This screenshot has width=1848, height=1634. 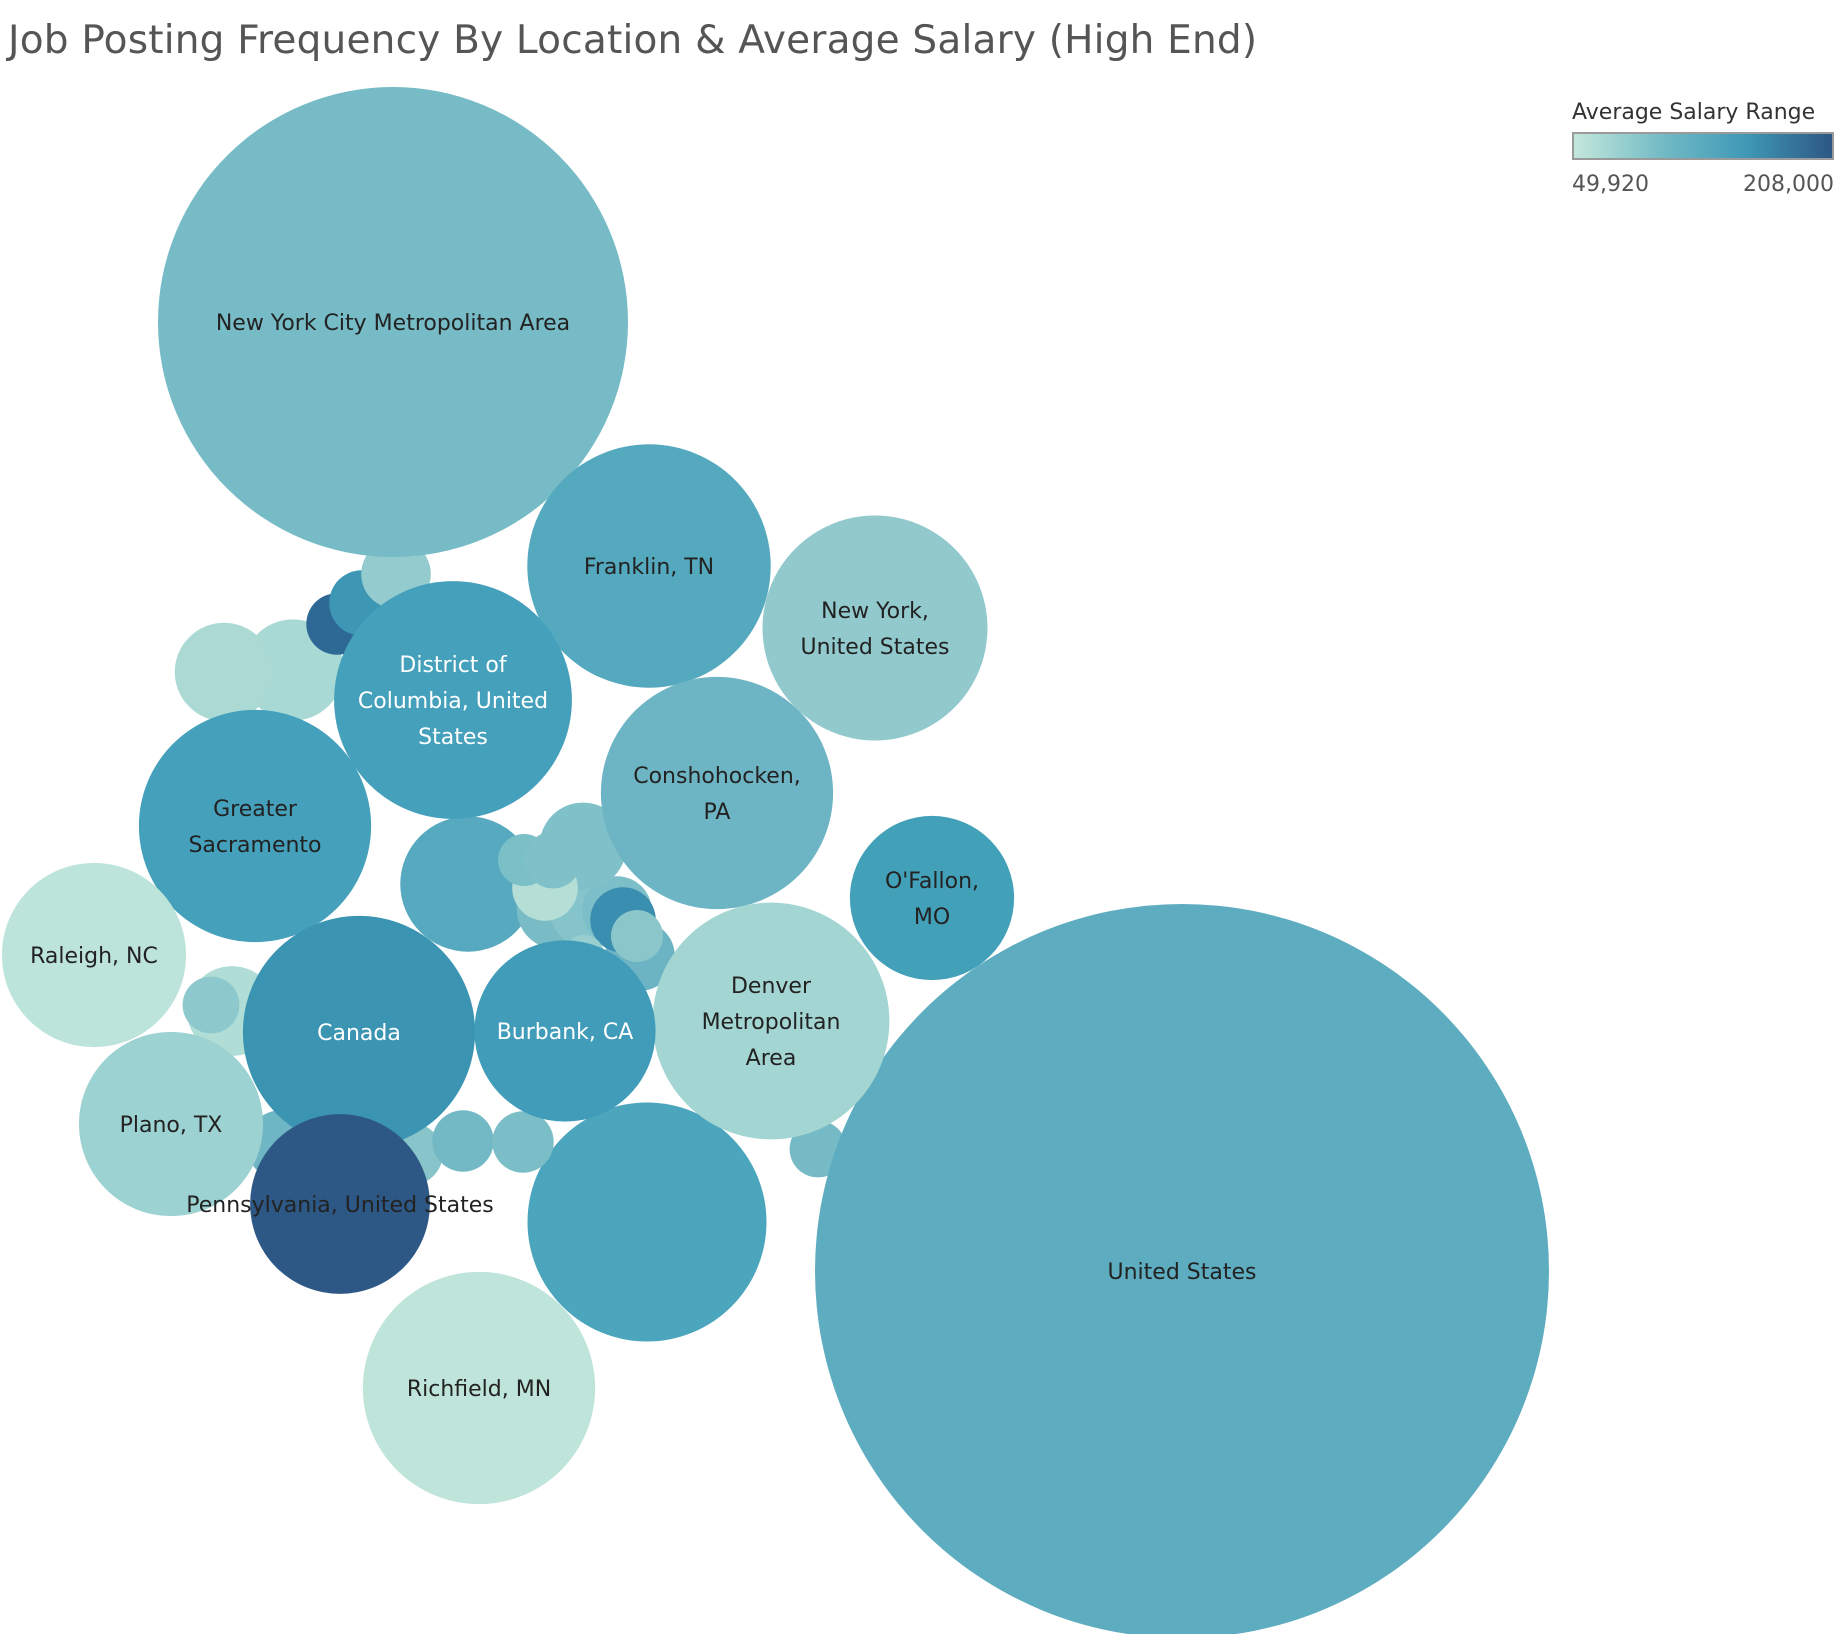 I want to click on bubble-label: Canada, so click(x=359, y=1033).